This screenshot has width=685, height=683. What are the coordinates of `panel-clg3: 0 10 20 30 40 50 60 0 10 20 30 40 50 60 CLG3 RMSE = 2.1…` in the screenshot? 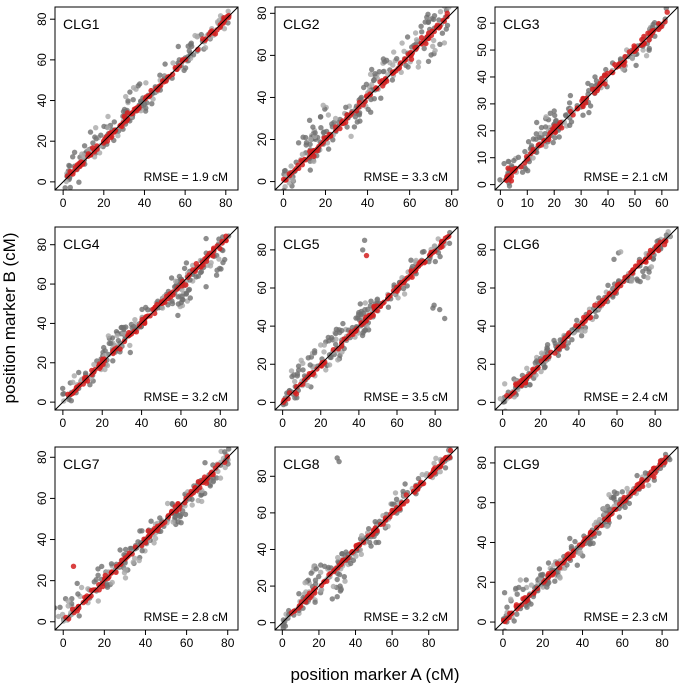 It's located at (577, 108).